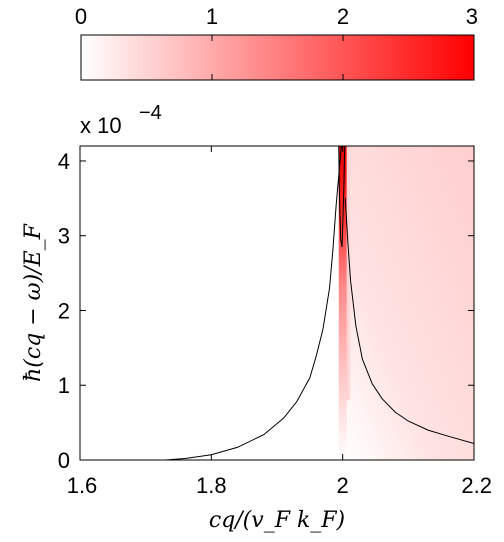  I want to click on colorbar-tick-label: 0, so click(81, 16).